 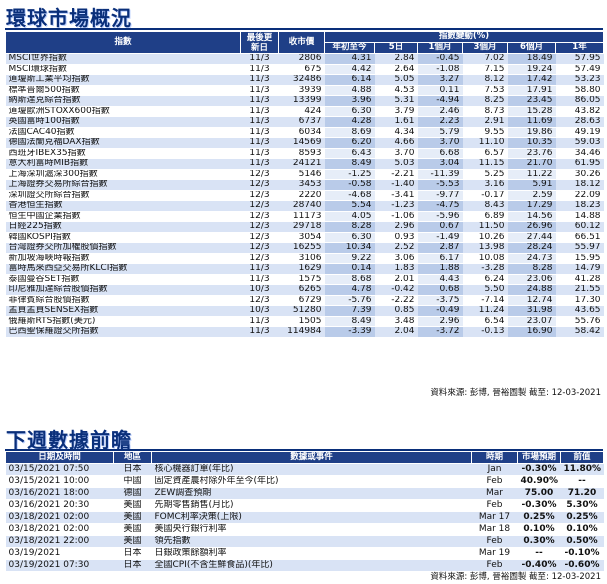 I want to click on market-overview-title: 環球市場概況, so click(x=69, y=18).